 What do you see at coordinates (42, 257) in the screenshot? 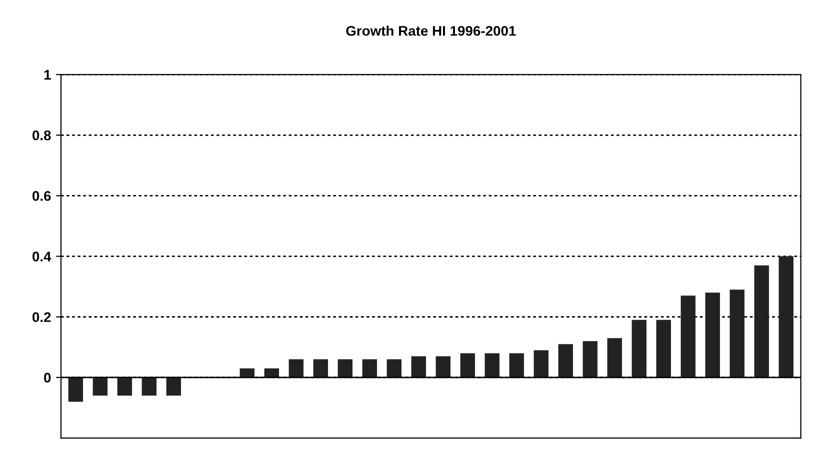
I see `y-tick-label: 0.4` at bounding box center [42, 257].